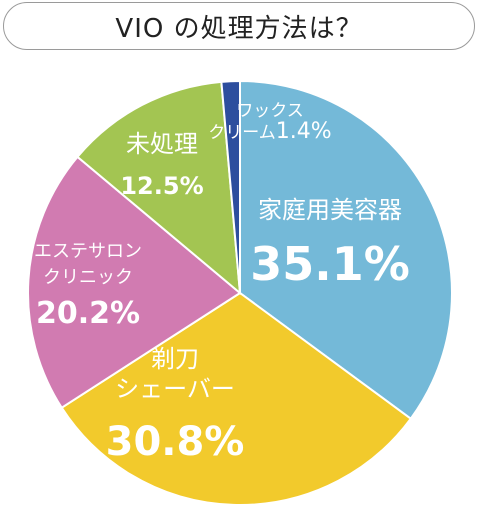  Describe the element at coordinates (330, 264) in the screenshot. I see `slice-value-1: 35.1%` at that location.